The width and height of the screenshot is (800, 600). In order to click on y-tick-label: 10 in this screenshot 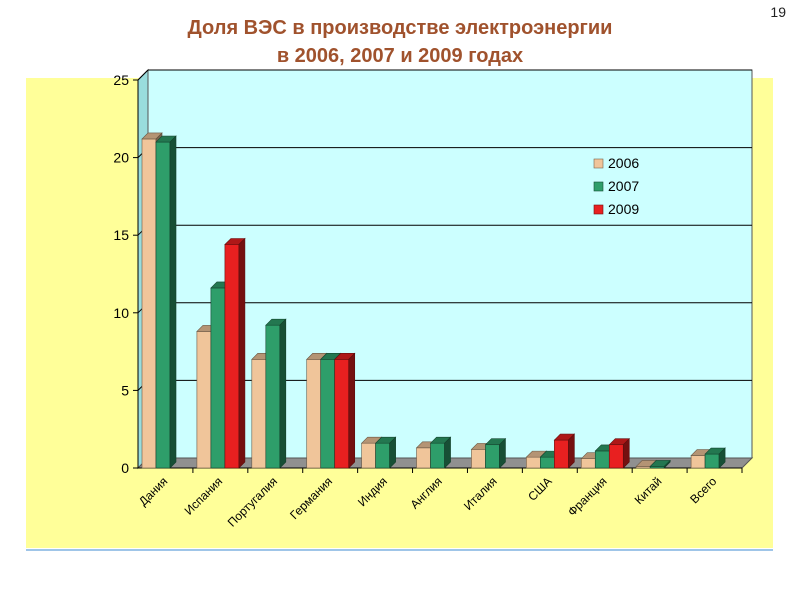, I will do `click(121, 313)`.